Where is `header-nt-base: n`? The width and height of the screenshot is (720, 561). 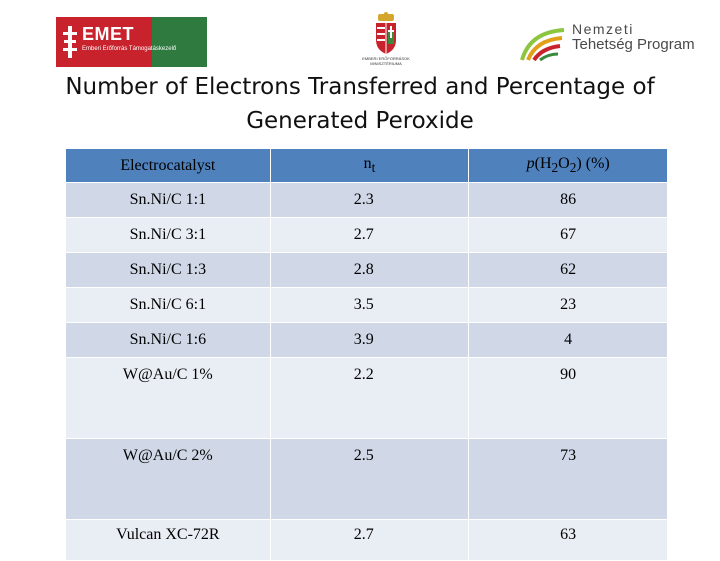
header-nt-base: n is located at coordinates (367, 163).